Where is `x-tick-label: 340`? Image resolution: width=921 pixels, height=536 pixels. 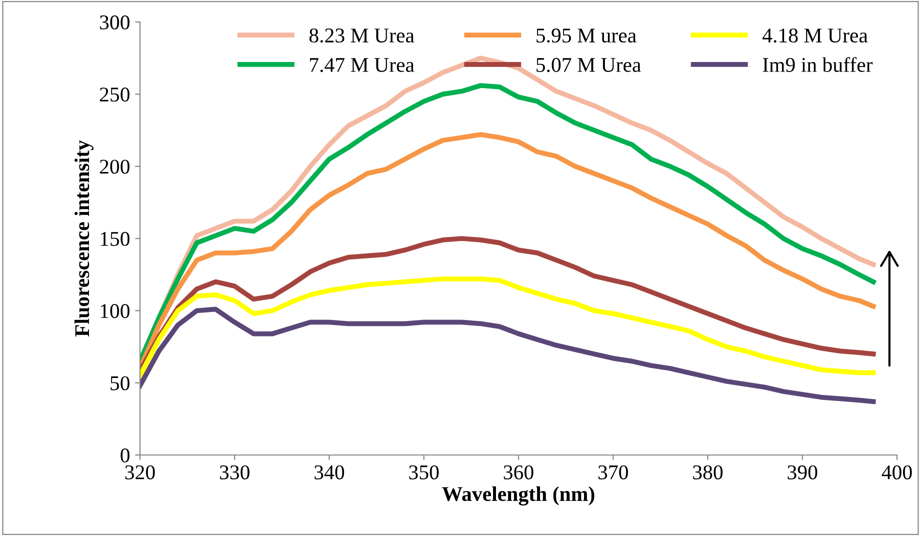
x-tick-label: 340 is located at coordinates (329, 472).